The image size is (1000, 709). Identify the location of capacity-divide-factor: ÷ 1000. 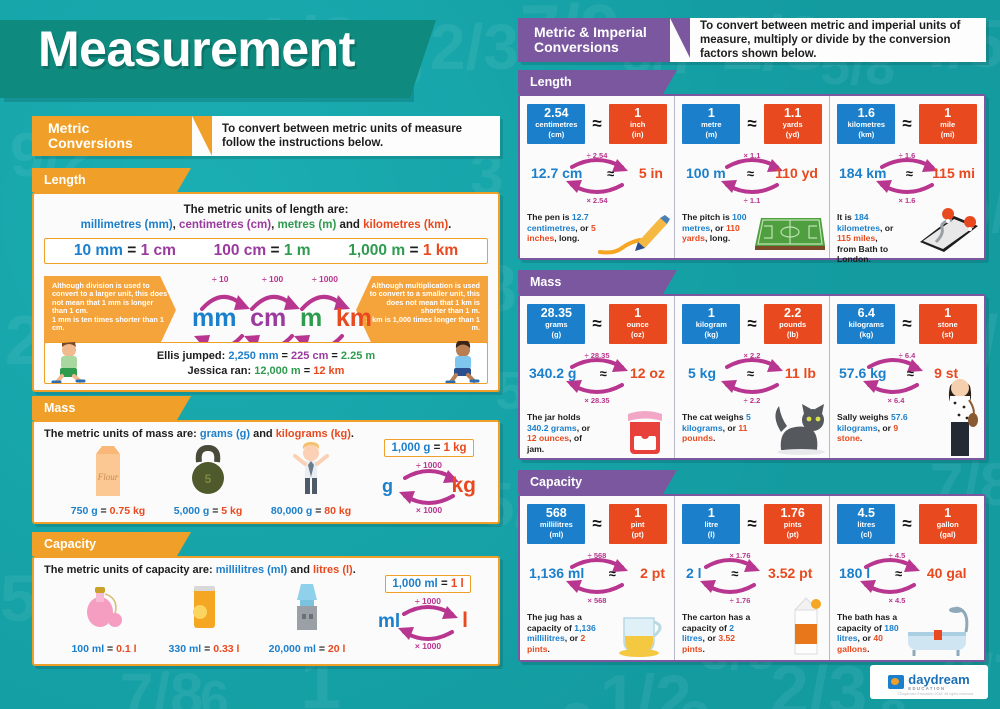
(428, 601).